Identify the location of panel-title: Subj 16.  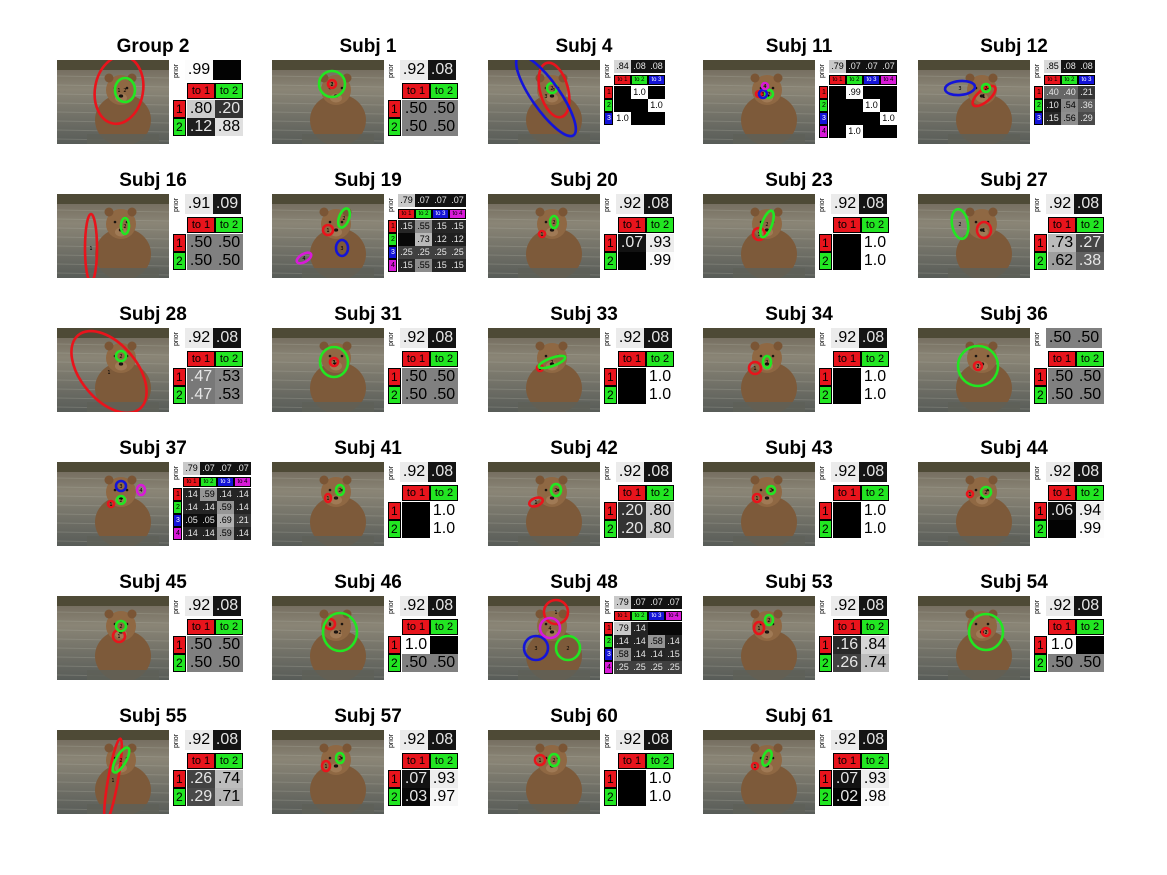
(153, 180).